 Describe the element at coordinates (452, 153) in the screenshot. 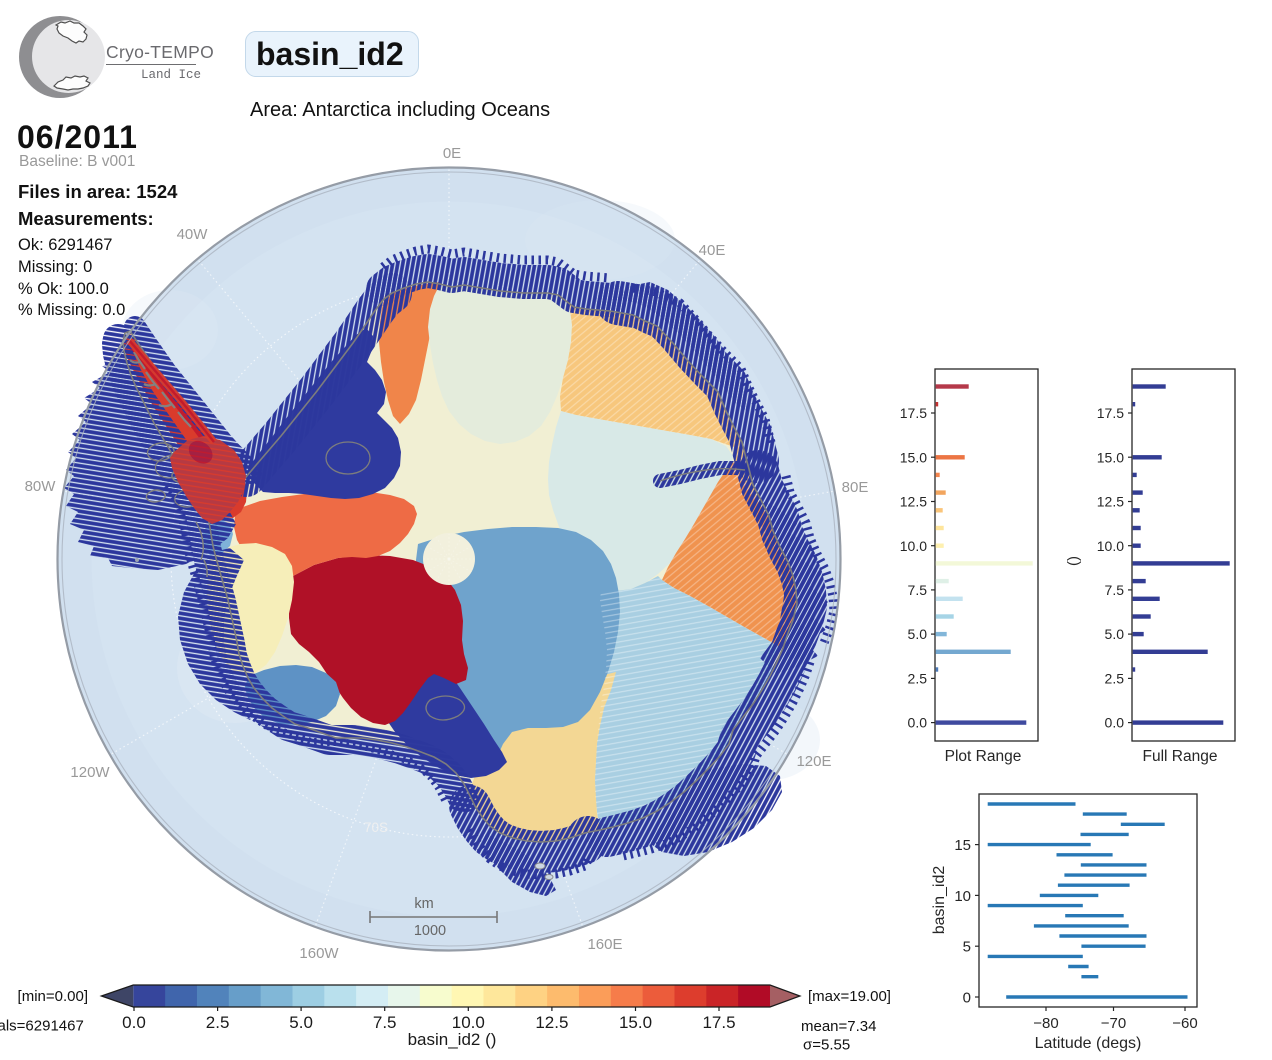

I see `svg-text: 0E` at that location.